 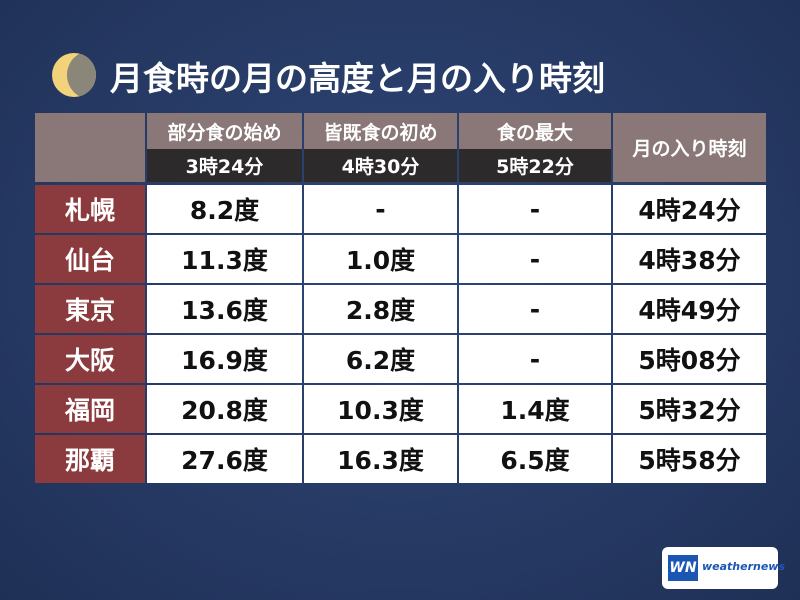 What do you see at coordinates (683, 568) in the screenshot?
I see `logo-mark: WN` at bounding box center [683, 568].